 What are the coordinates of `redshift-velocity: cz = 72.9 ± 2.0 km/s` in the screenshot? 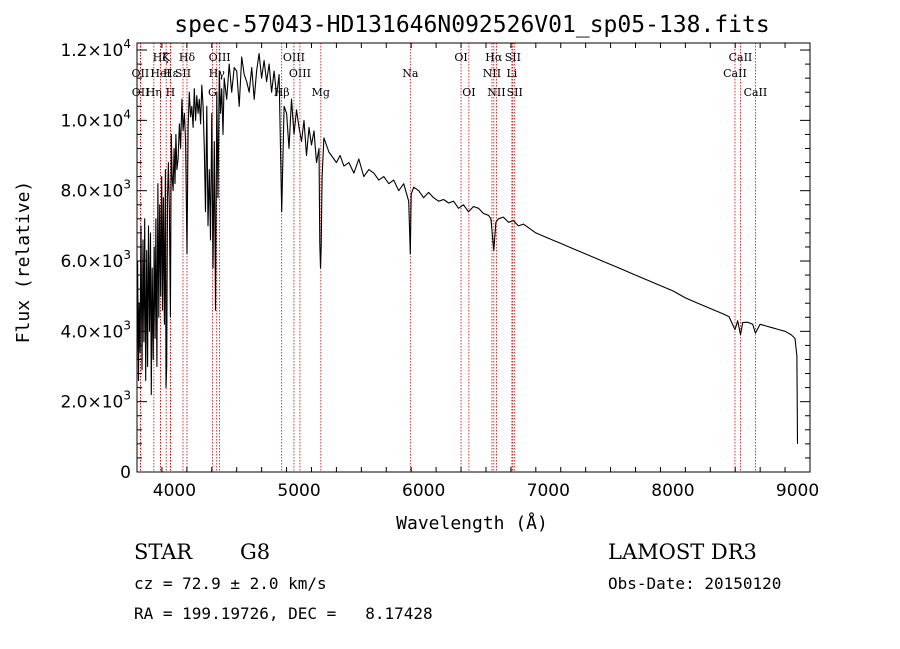 It's located at (230, 583).